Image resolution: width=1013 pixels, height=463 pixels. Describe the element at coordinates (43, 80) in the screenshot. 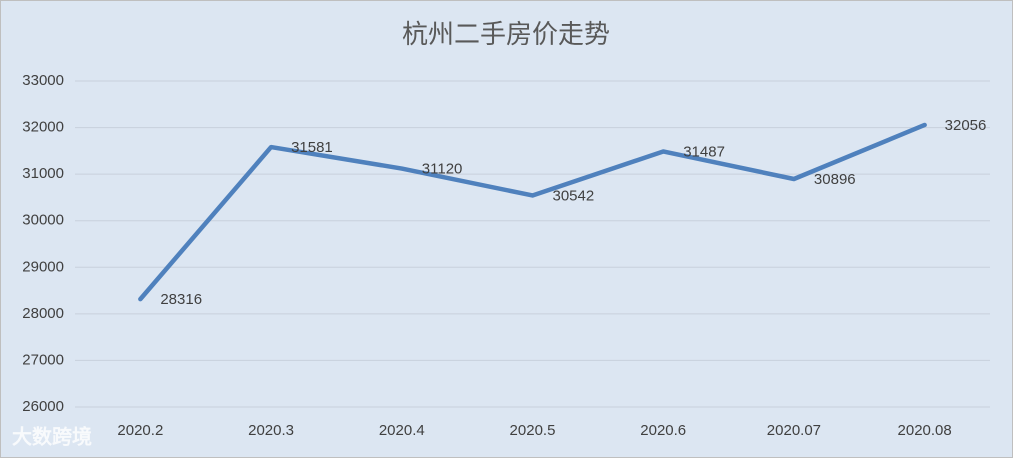

I see `y-tick-label: 33000` at that location.